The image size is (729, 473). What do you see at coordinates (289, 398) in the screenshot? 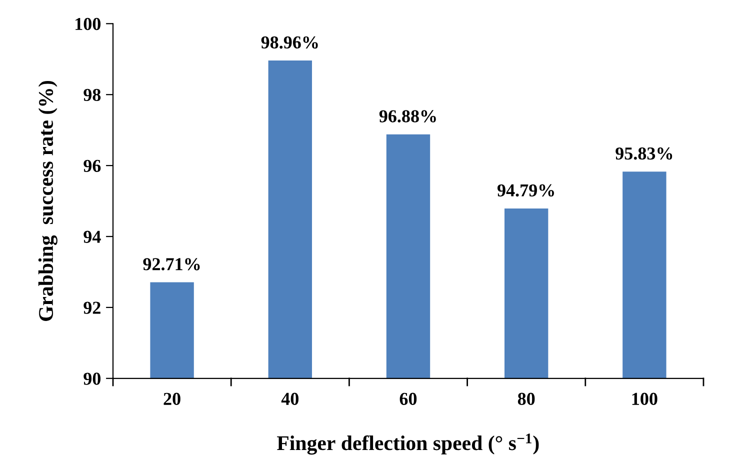
I see `x-tick-label: 40` at bounding box center [289, 398].